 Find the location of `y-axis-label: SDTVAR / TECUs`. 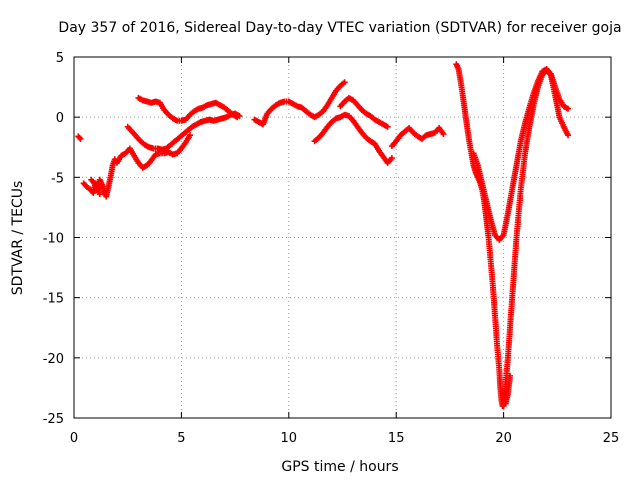

y-axis-label: SDTVAR / TECUs is located at coordinates (18, 238).